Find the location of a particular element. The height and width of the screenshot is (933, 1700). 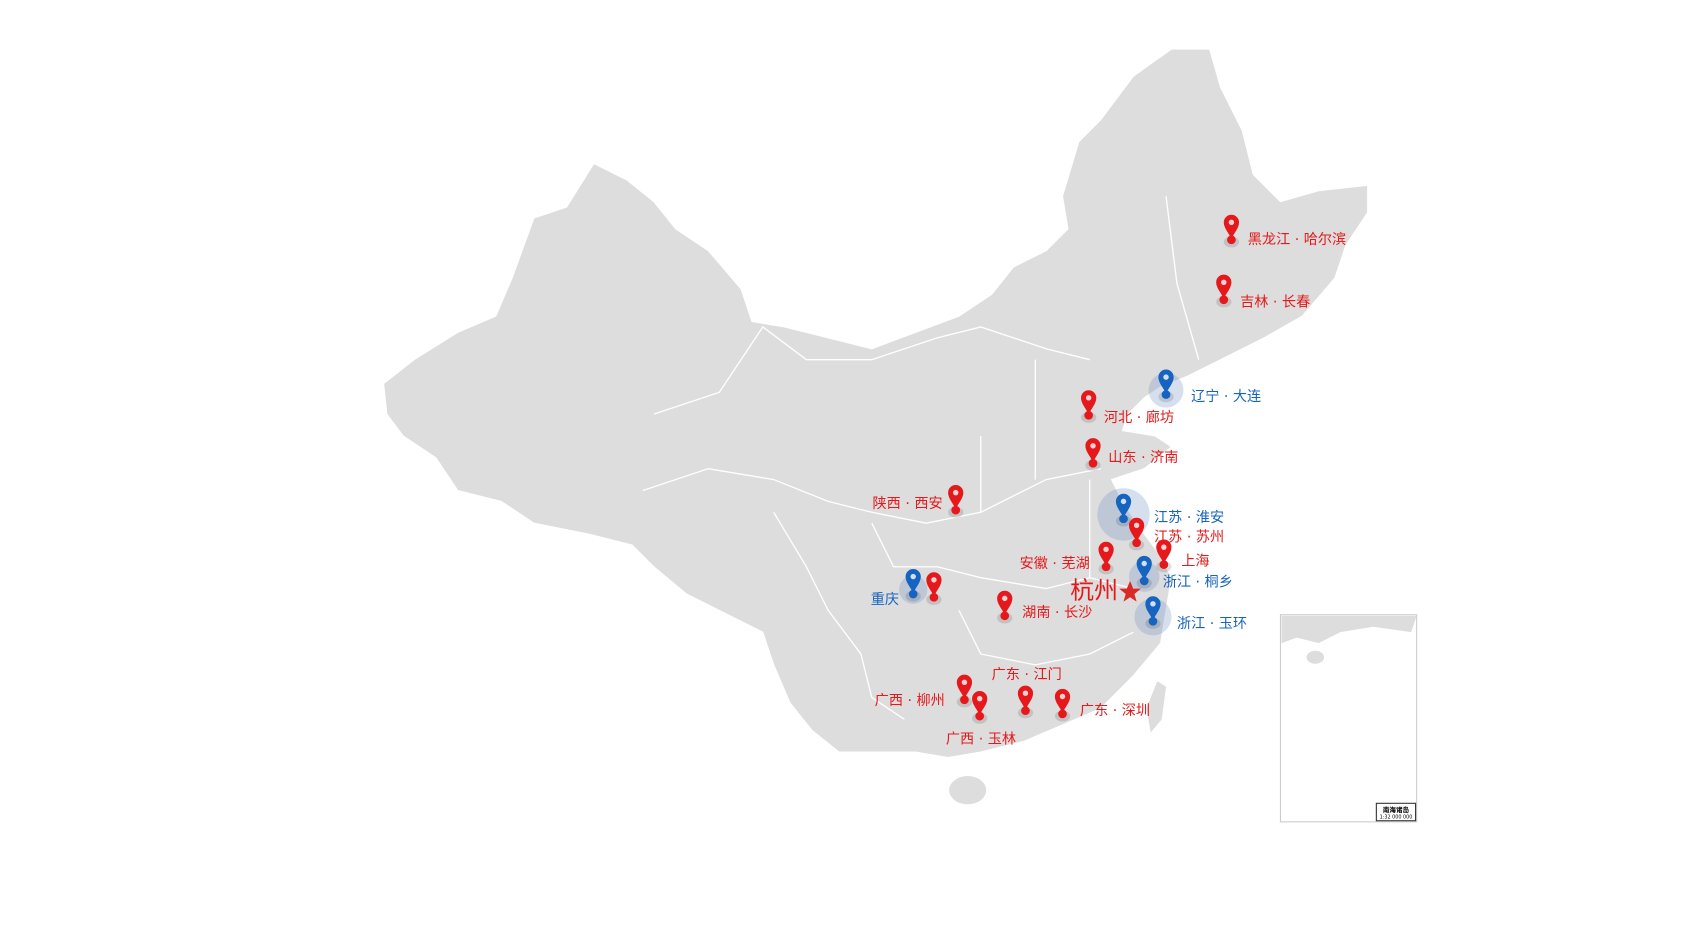

marker-yulin: 广西 · 玉林 is located at coordinates (981, 719).